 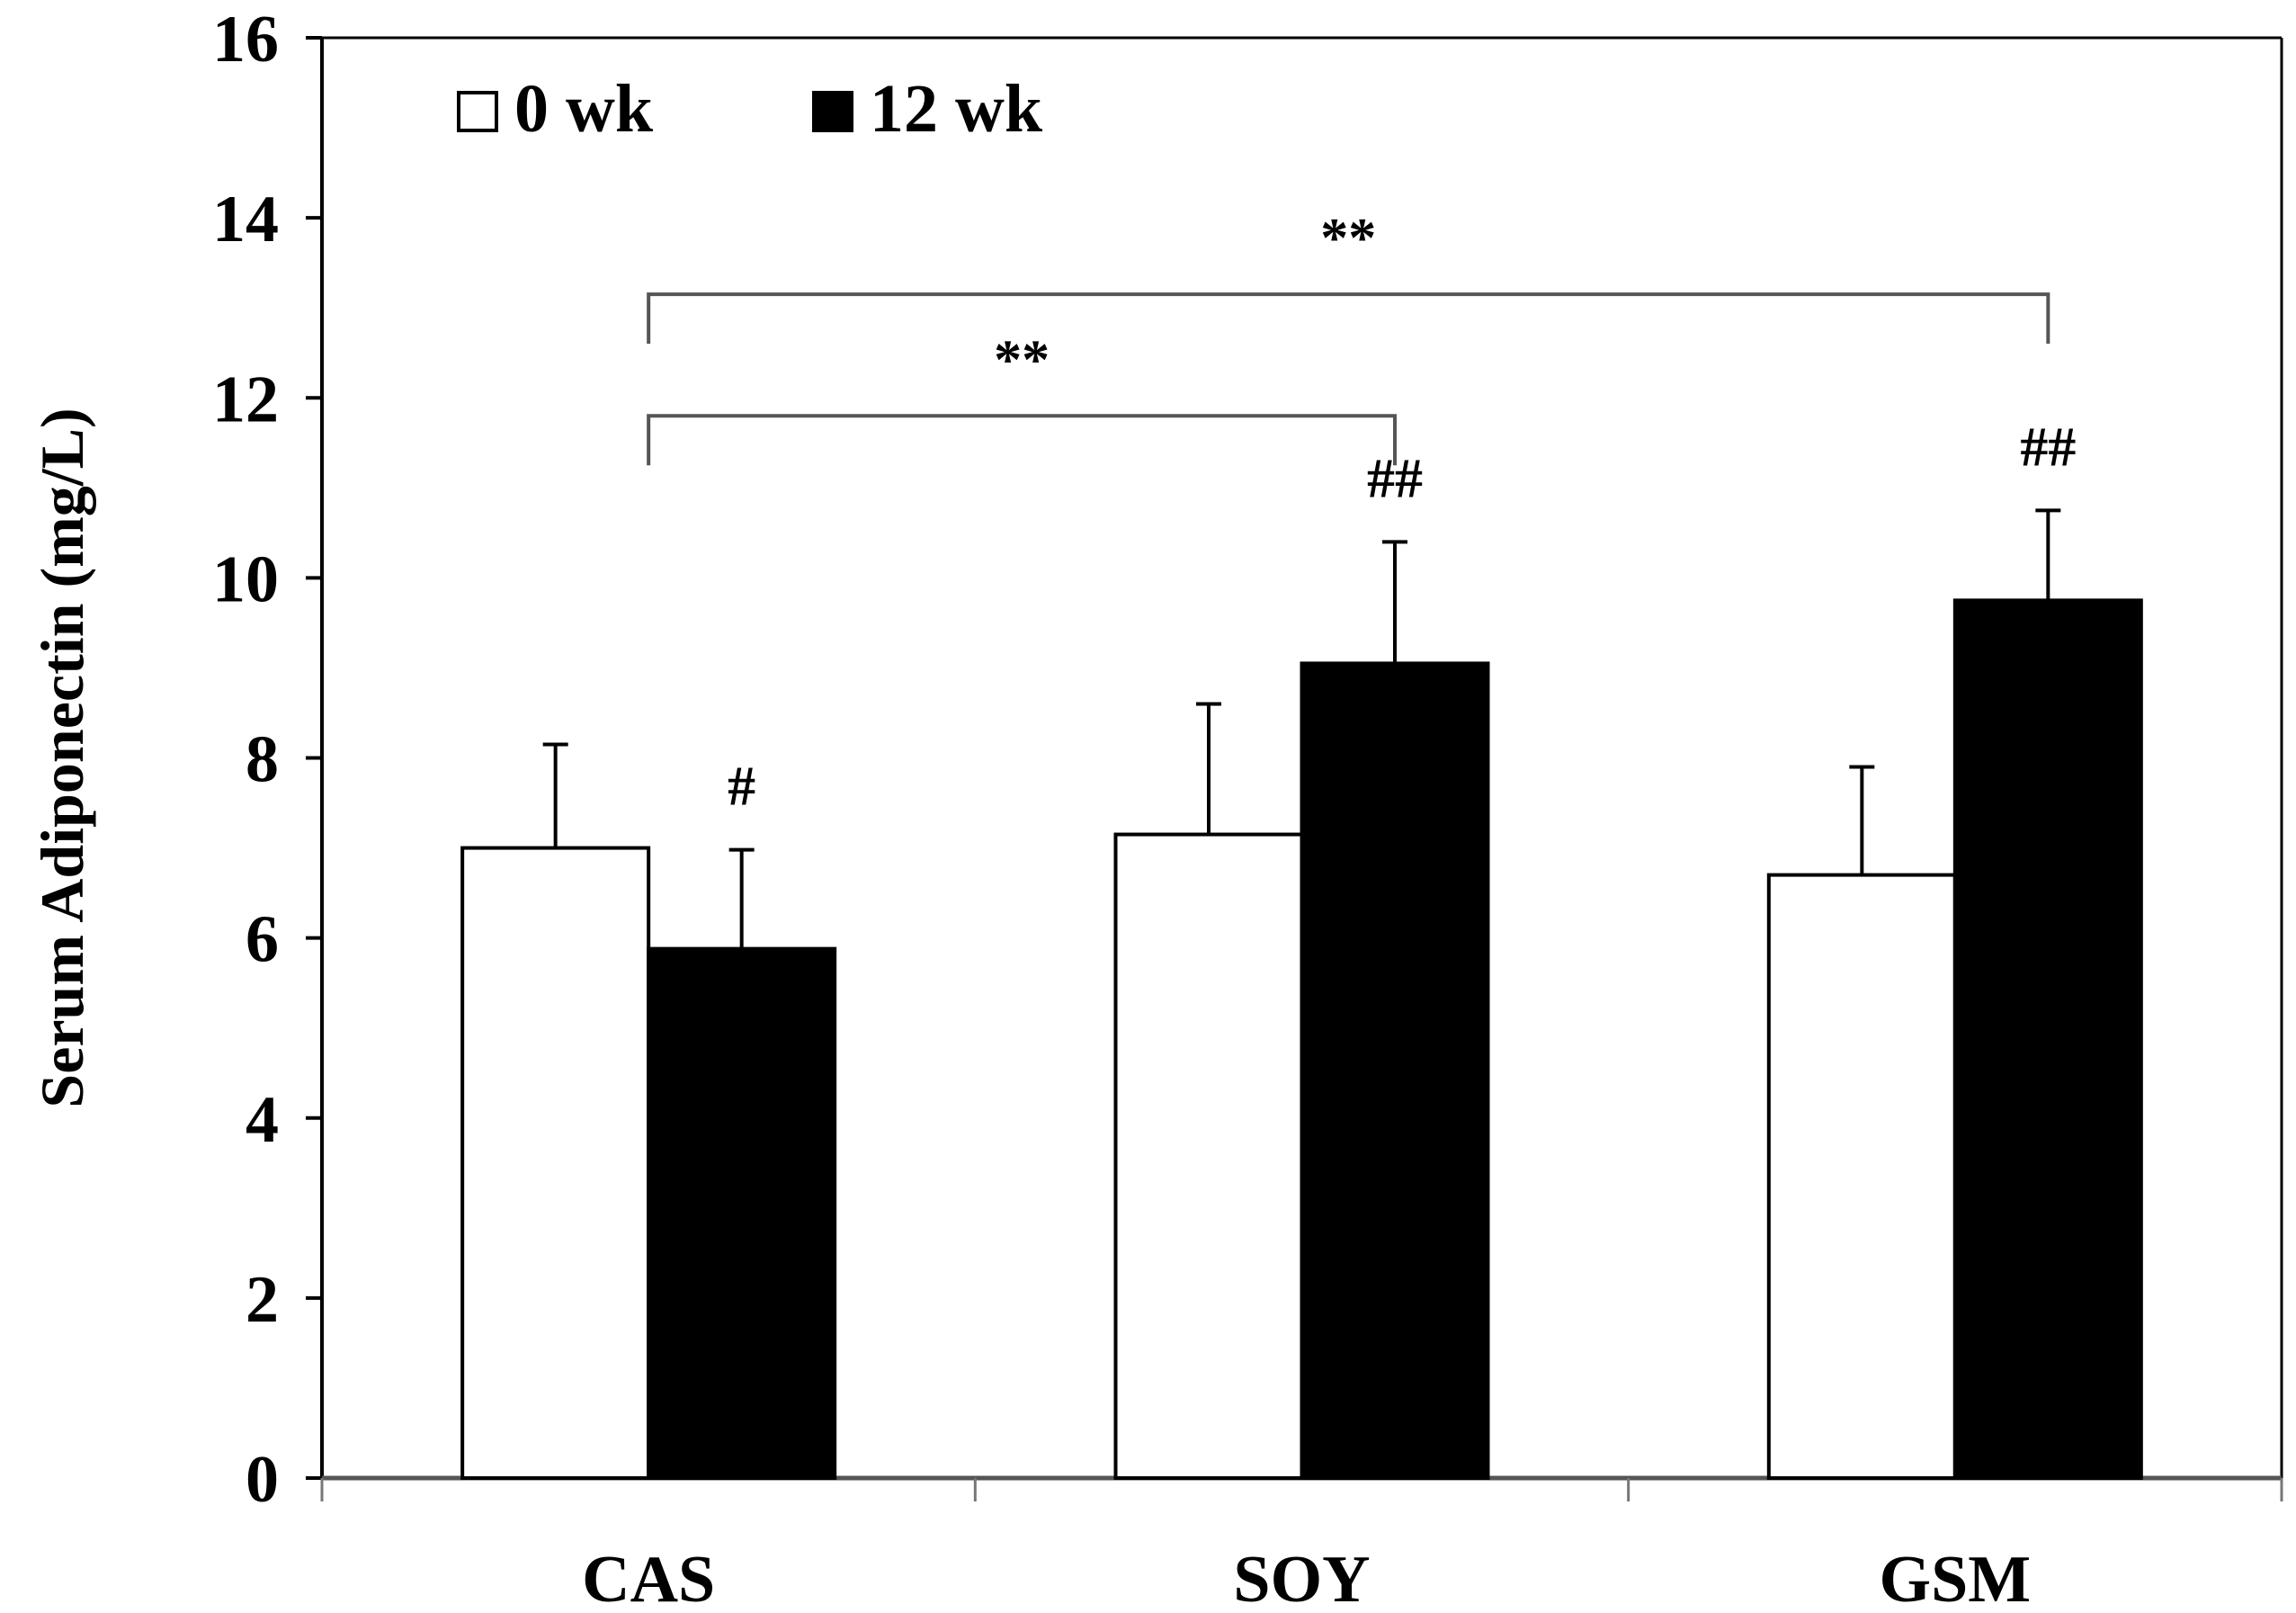 I want to click on y-tick-label: 8, so click(x=262, y=760).